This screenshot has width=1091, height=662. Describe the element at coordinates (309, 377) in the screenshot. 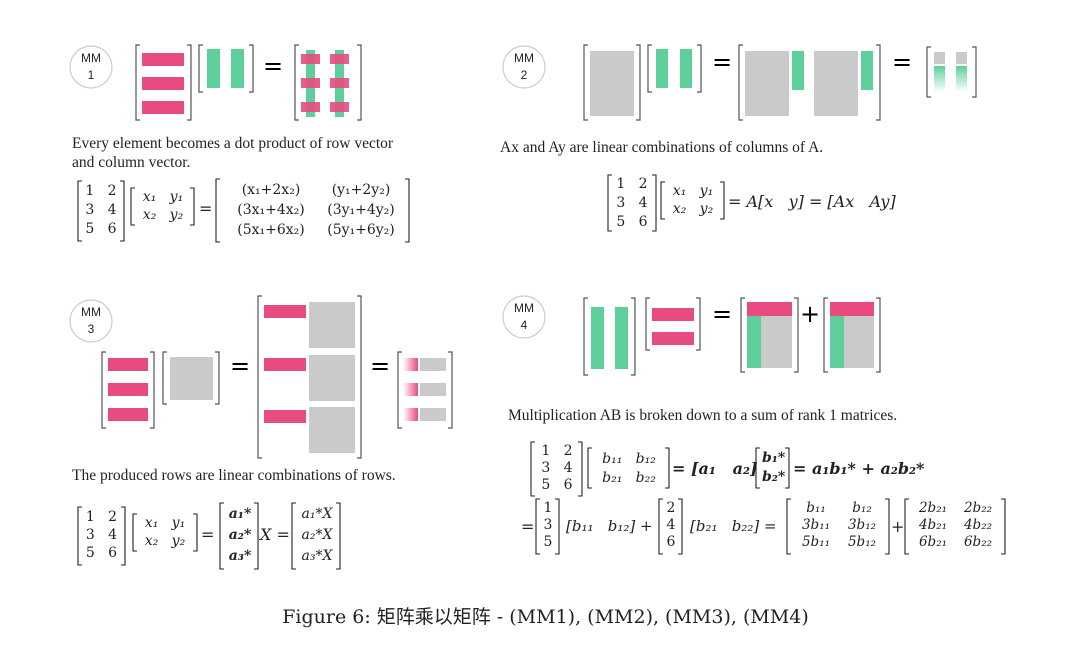

I see `mm3-expanded` at that location.